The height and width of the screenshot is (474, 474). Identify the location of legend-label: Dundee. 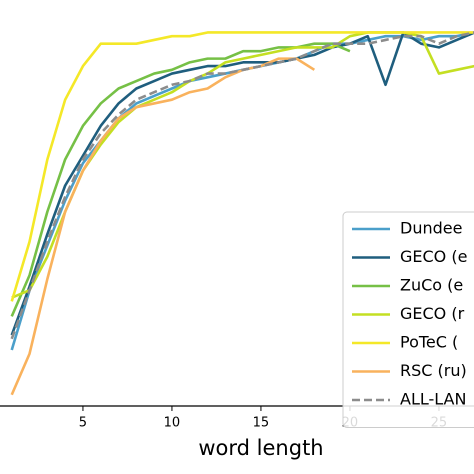
(431, 228).